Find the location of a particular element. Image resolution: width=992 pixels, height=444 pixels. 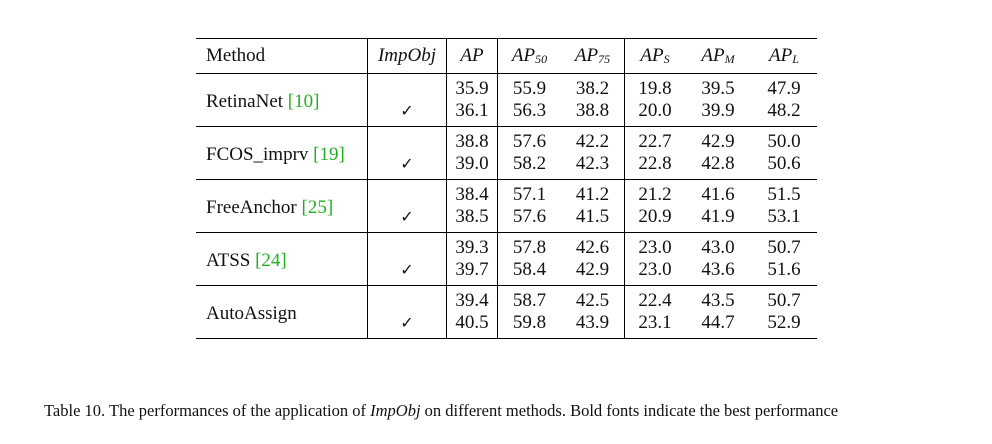

header-apl-sub: L is located at coordinates (795, 59).